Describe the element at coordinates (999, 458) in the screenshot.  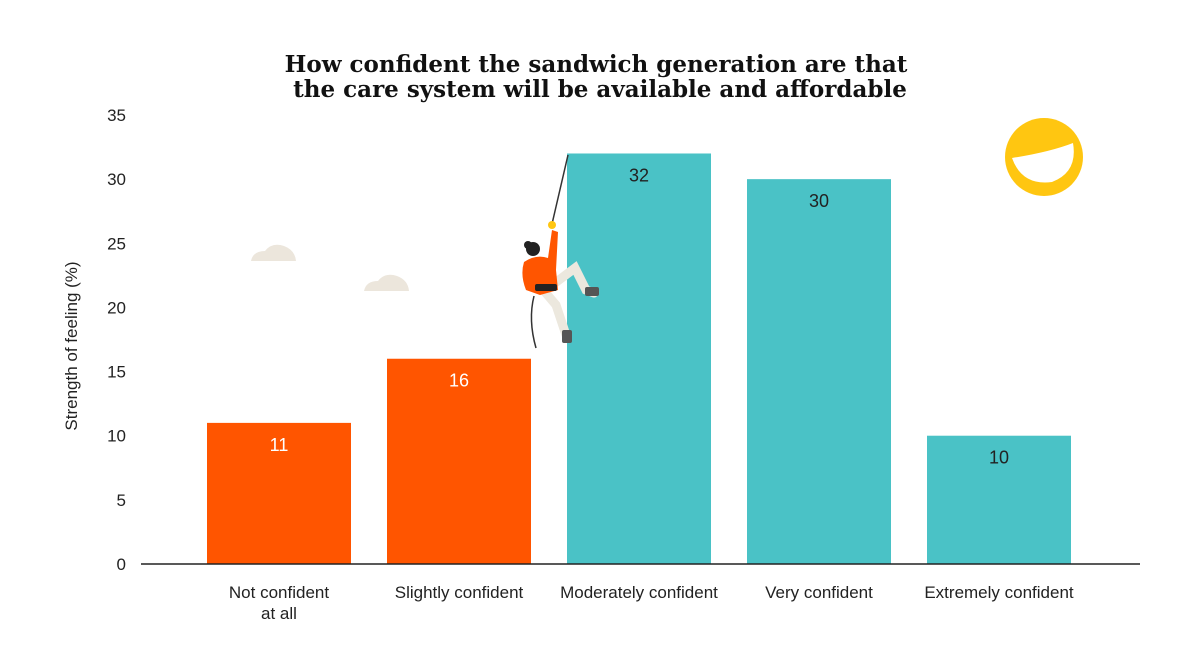
I see `bar-value-label: 10` at that location.